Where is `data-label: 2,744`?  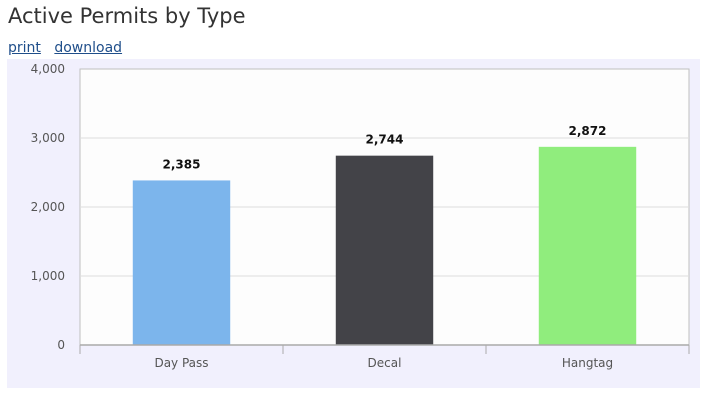
data-label: 2,744 is located at coordinates (385, 140).